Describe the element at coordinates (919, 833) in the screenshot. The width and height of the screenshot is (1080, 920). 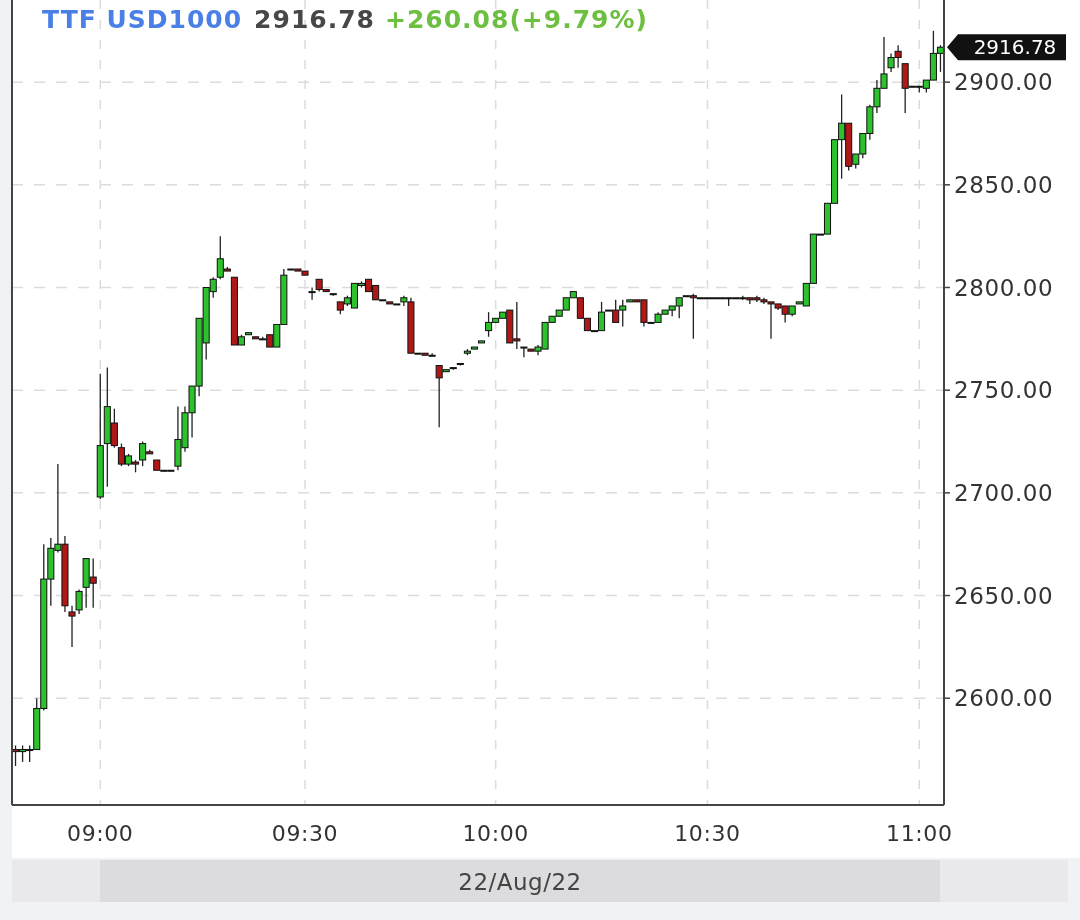
I see `x-tick-label: 11:00` at that location.